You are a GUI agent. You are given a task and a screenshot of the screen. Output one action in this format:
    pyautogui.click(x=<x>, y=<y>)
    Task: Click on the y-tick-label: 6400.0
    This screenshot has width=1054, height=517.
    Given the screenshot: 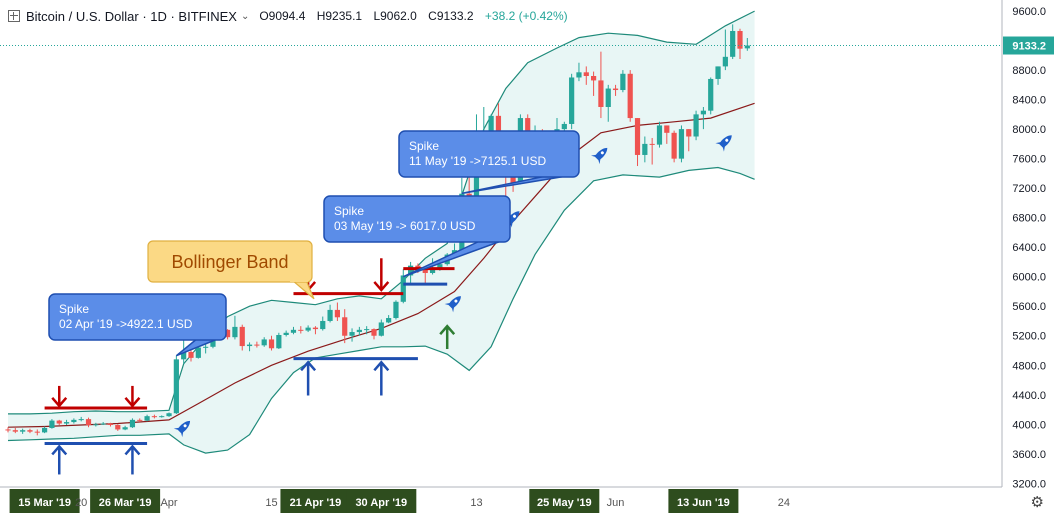 What is the action you would take?
    pyautogui.click(x=1029, y=248)
    